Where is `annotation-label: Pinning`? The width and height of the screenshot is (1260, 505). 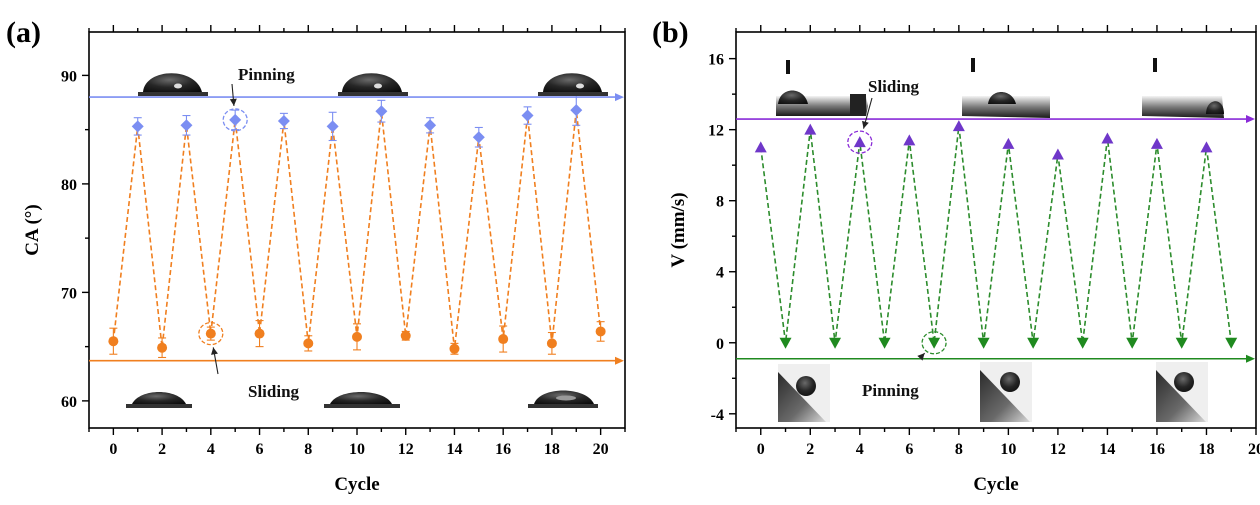 annotation-label: Pinning is located at coordinates (266, 74).